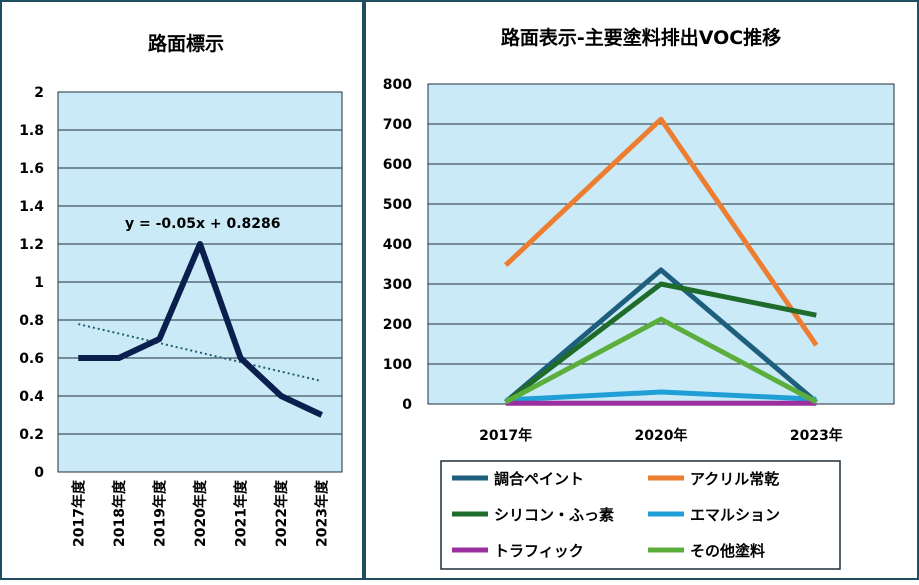 The width and height of the screenshot is (919, 585). Describe the element at coordinates (397, 165) in the screenshot. I see `y-tick-label: 600` at that location.